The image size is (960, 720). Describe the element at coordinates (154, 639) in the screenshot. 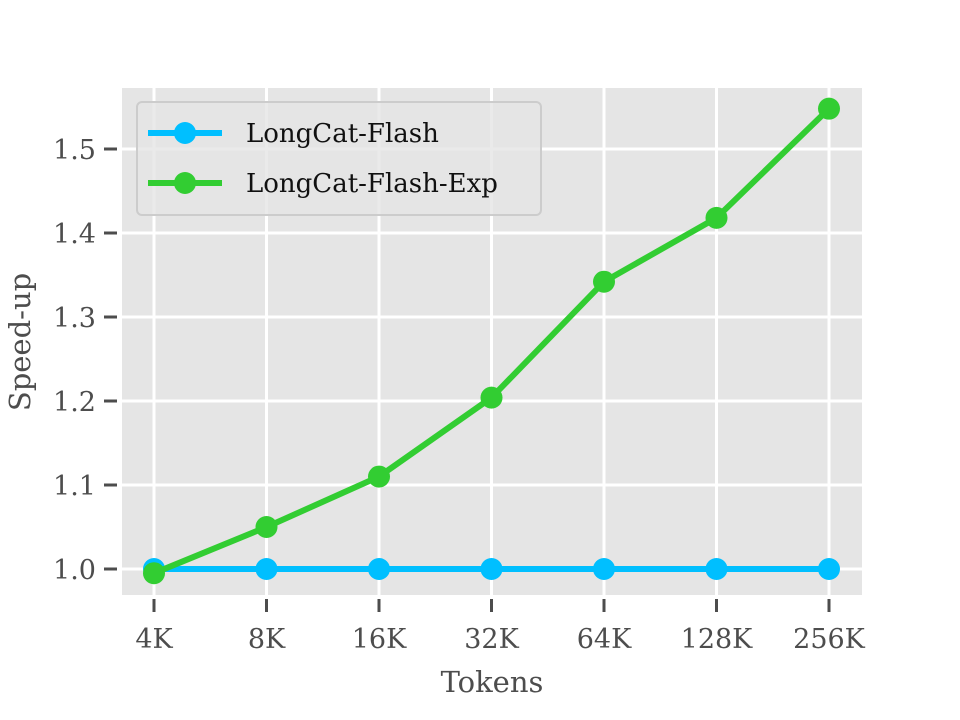

I see `x-tick-label: 4K` at that location.